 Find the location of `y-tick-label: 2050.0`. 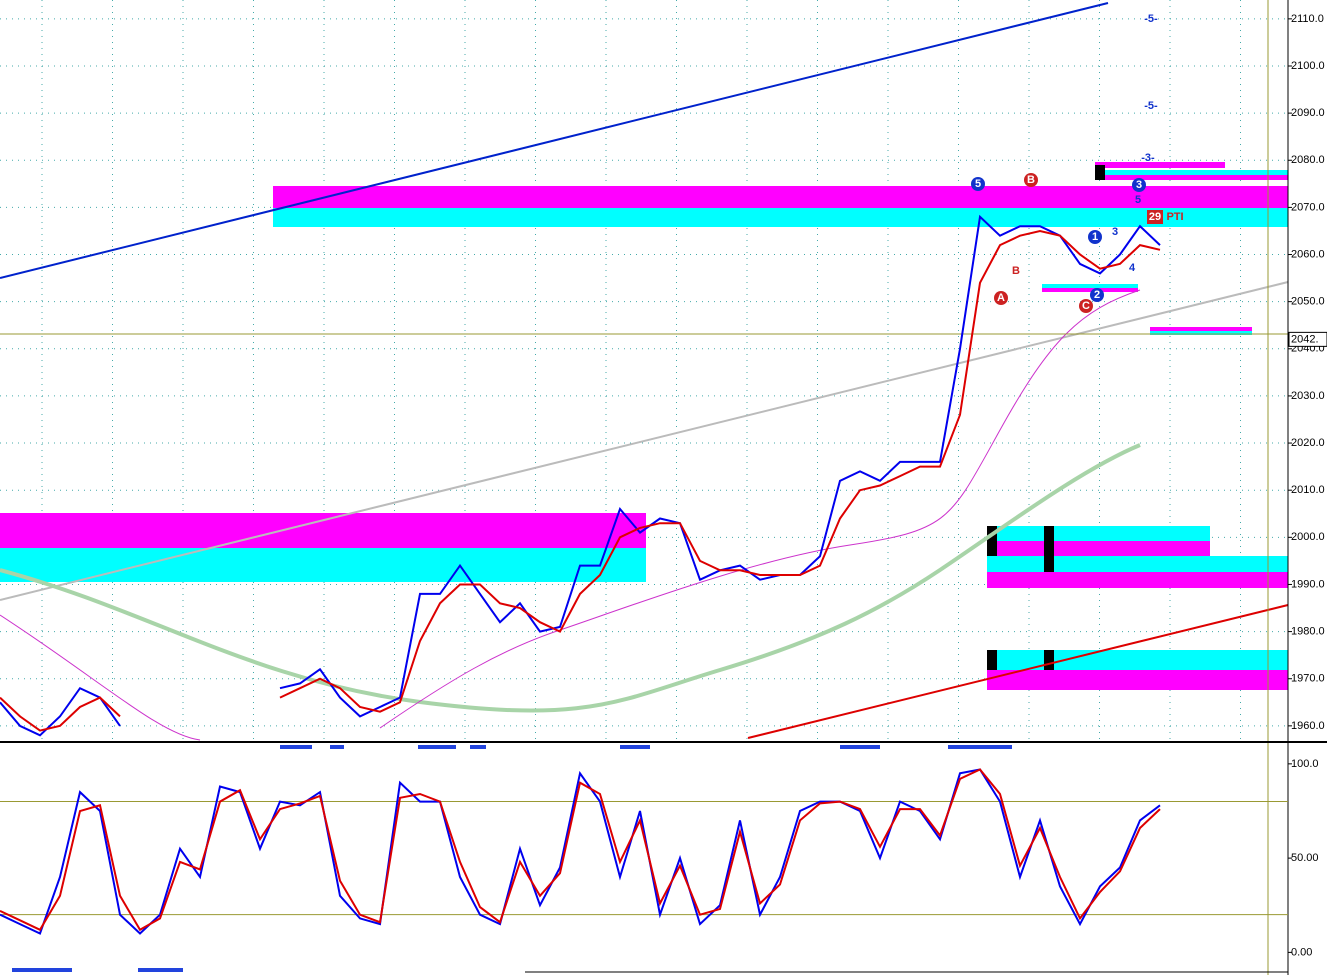

y-tick-label: 2050.0 is located at coordinates (1308, 302).